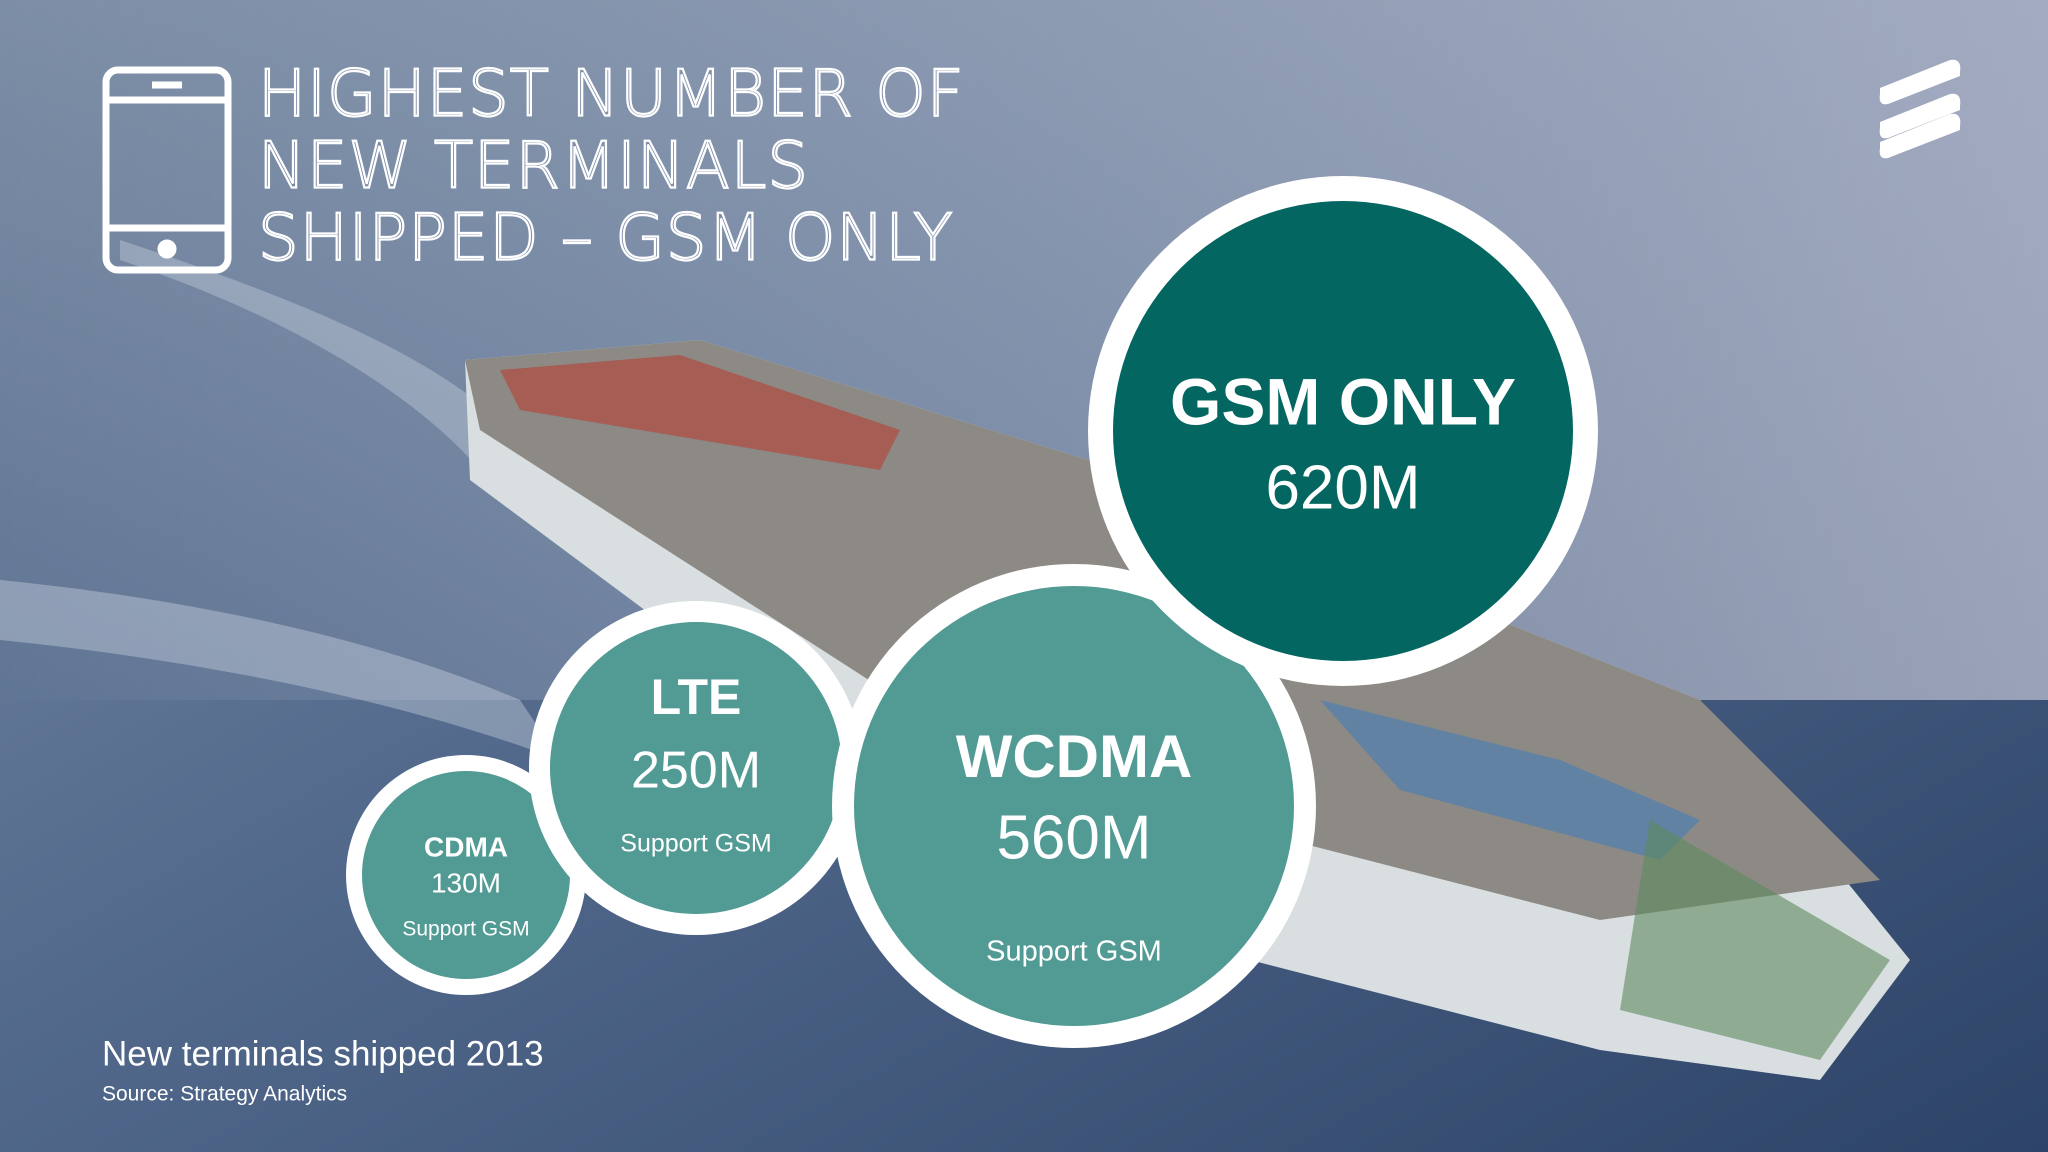  What do you see at coordinates (696, 697) in the screenshot?
I see `bubble-label: LTE` at bounding box center [696, 697].